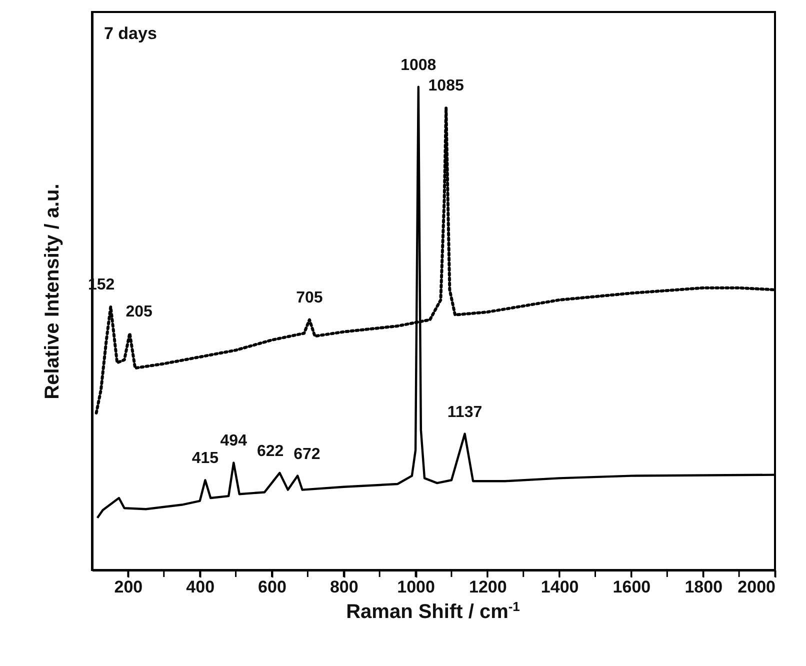  Describe the element at coordinates (307, 454) in the screenshot. I see `annotation: 672` at that location.